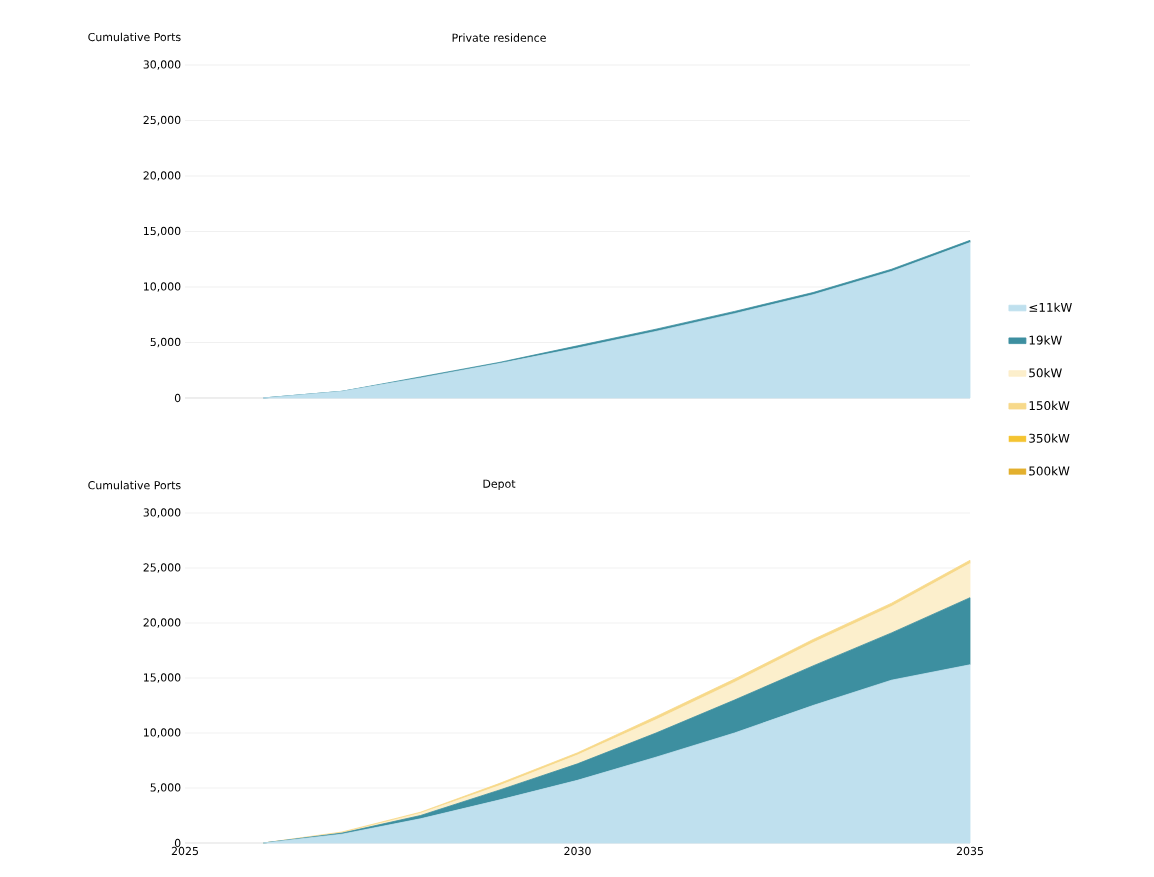 The width and height of the screenshot is (1154, 877). What do you see at coordinates (499, 484) in the screenshot?
I see `chart-title: Depot` at bounding box center [499, 484].